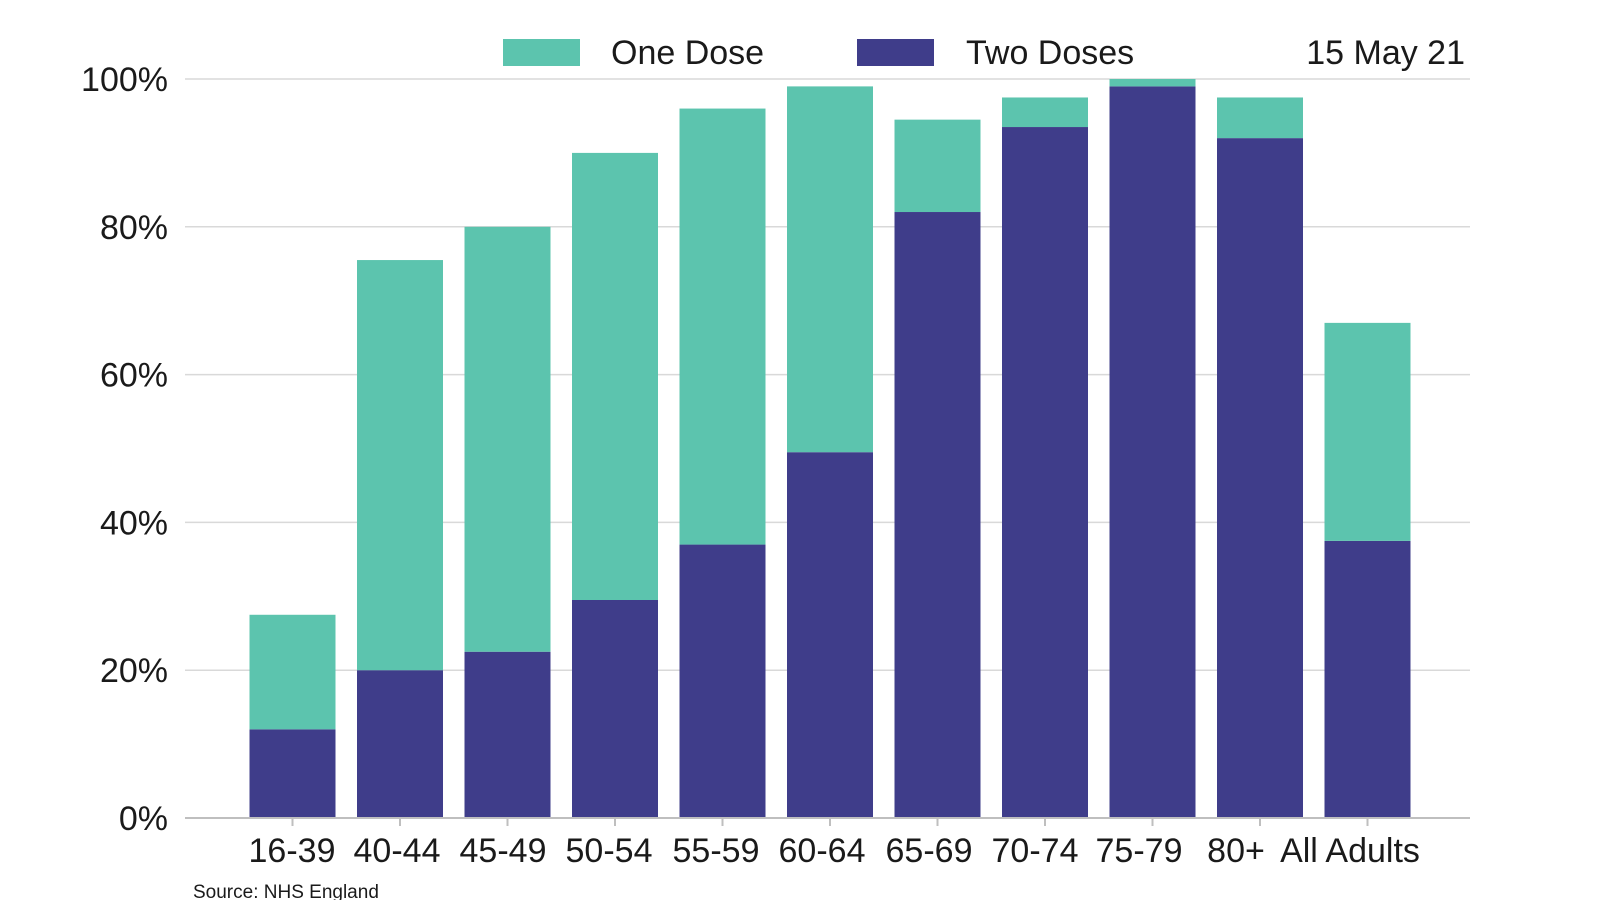 The height and width of the screenshot is (900, 1600). What do you see at coordinates (895, 52) in the screenshot?
I see `legend-swatch-two-doses` at bounding box center [895, 52].